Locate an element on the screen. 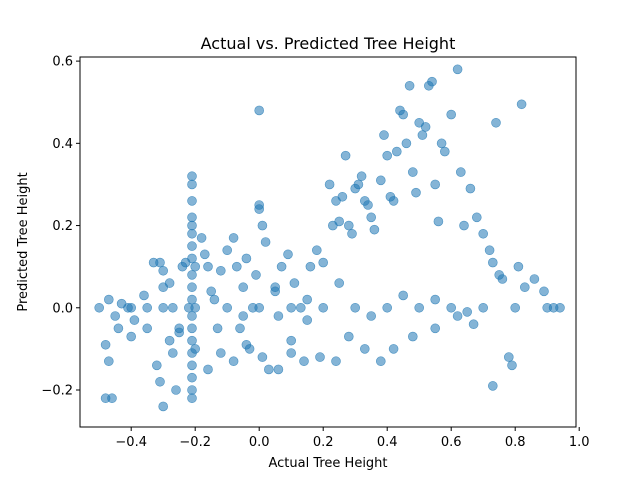 This screenshot has height=480, width=640. x-tick-label: 0.8 is located at coordinates (515, 442).